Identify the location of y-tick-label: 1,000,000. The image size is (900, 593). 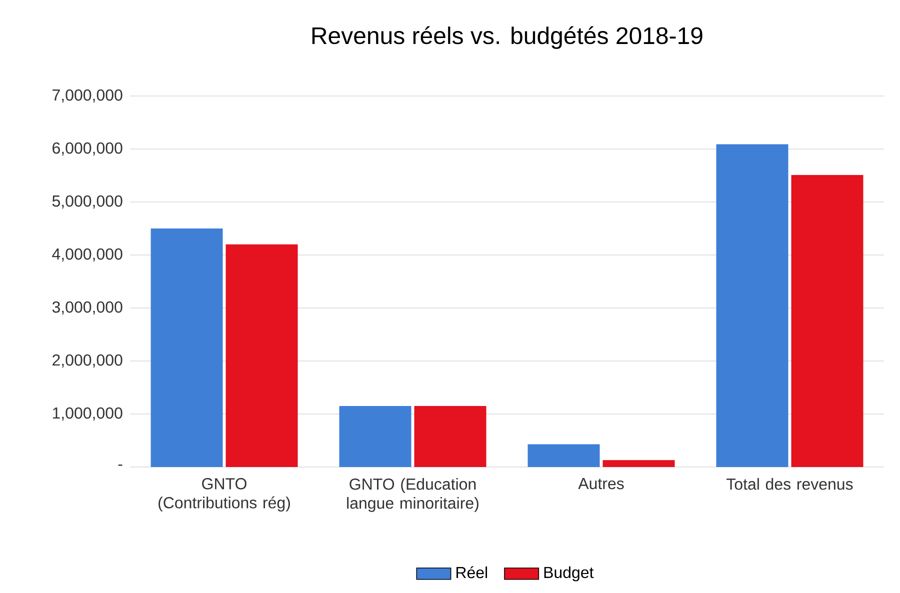
(87, 414).